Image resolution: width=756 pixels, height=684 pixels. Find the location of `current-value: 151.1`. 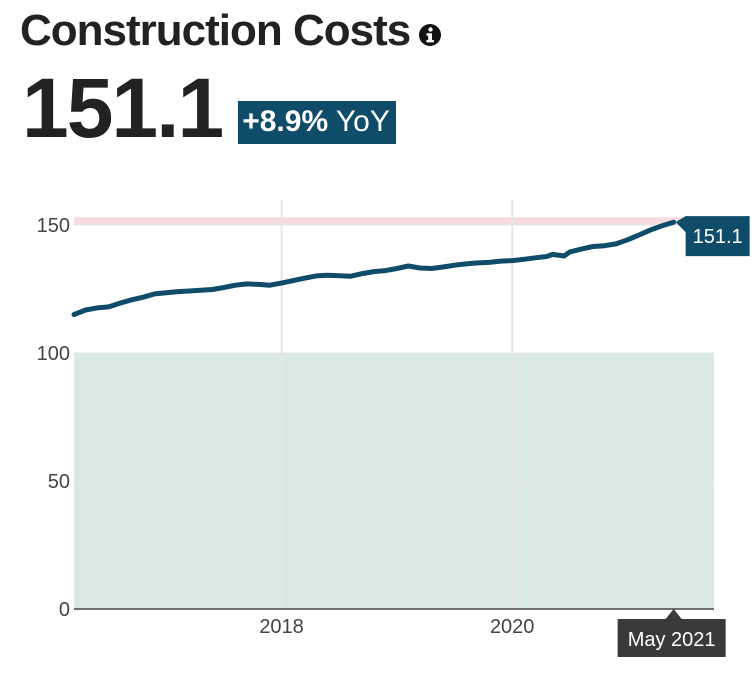

current-value: 151.1 is located at coordinates (123, 108).